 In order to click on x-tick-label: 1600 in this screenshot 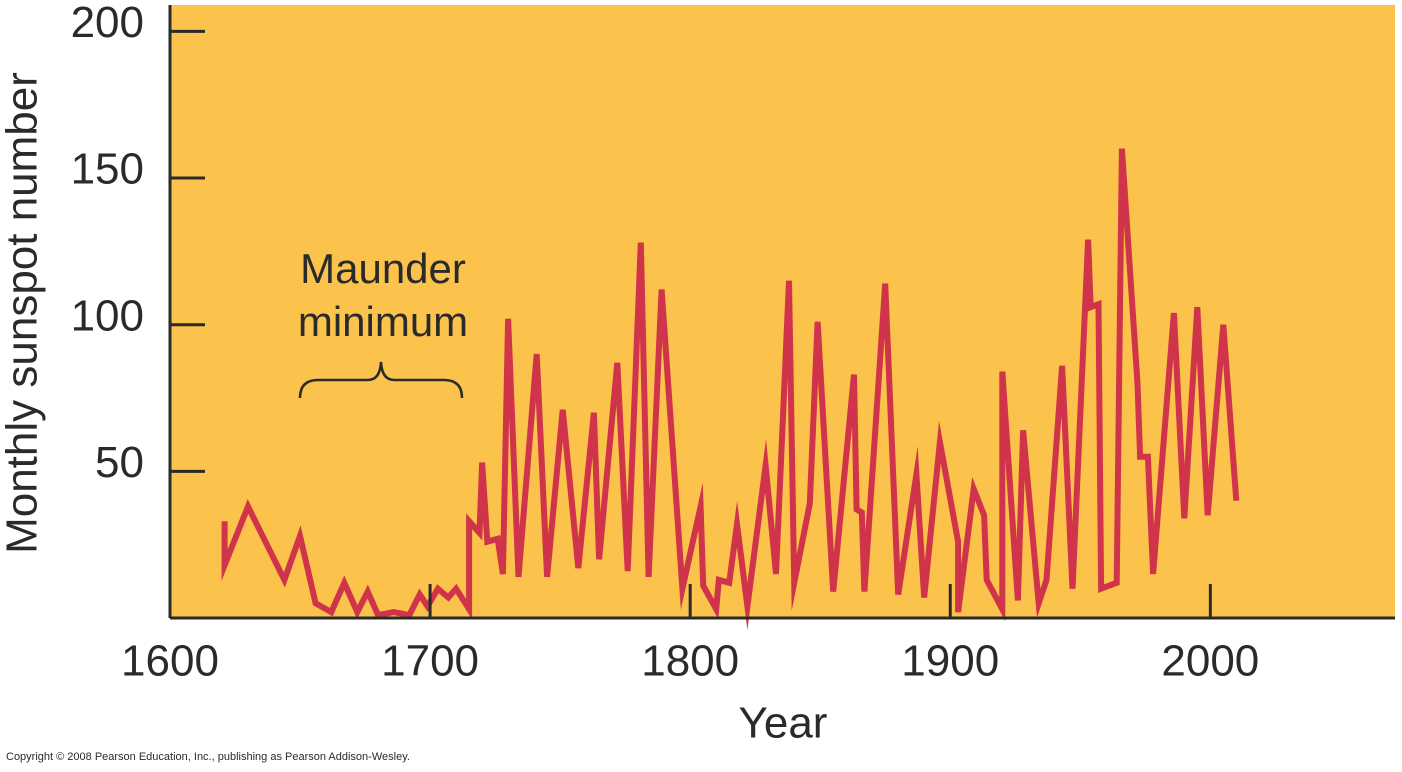, I will do `click(170, 661)`.